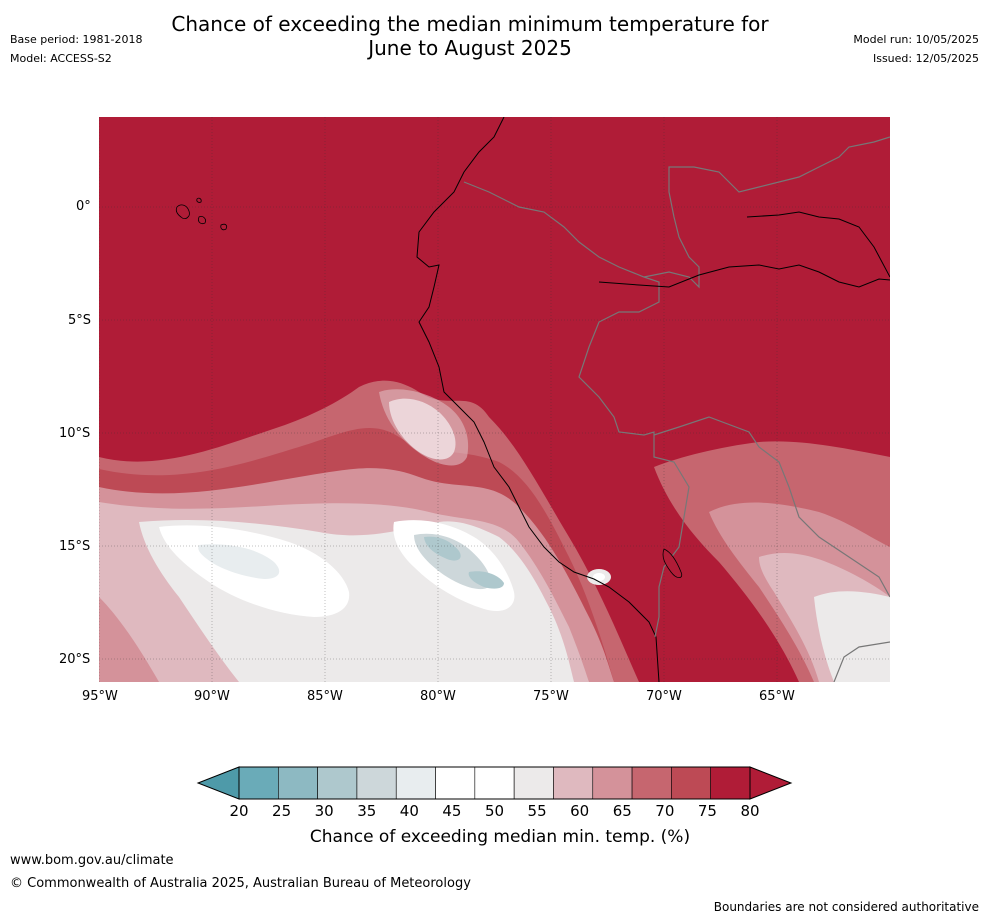 The width and height of the screenshot is (988, 919). I want to click on lon-label-95w: 95°W, so click(100, 696).